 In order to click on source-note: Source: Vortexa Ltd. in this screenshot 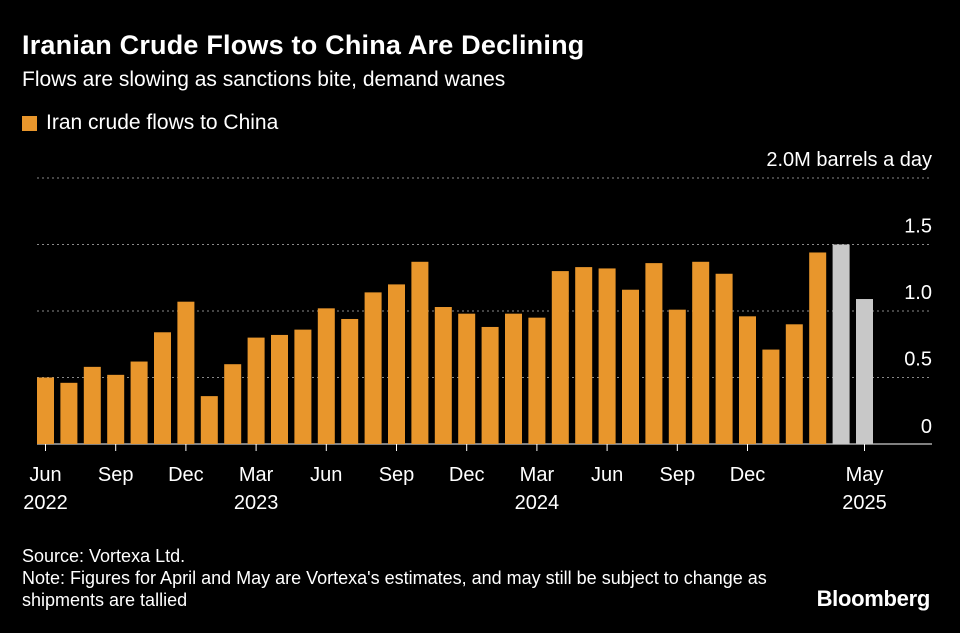, I will do `click(104, 556)`.